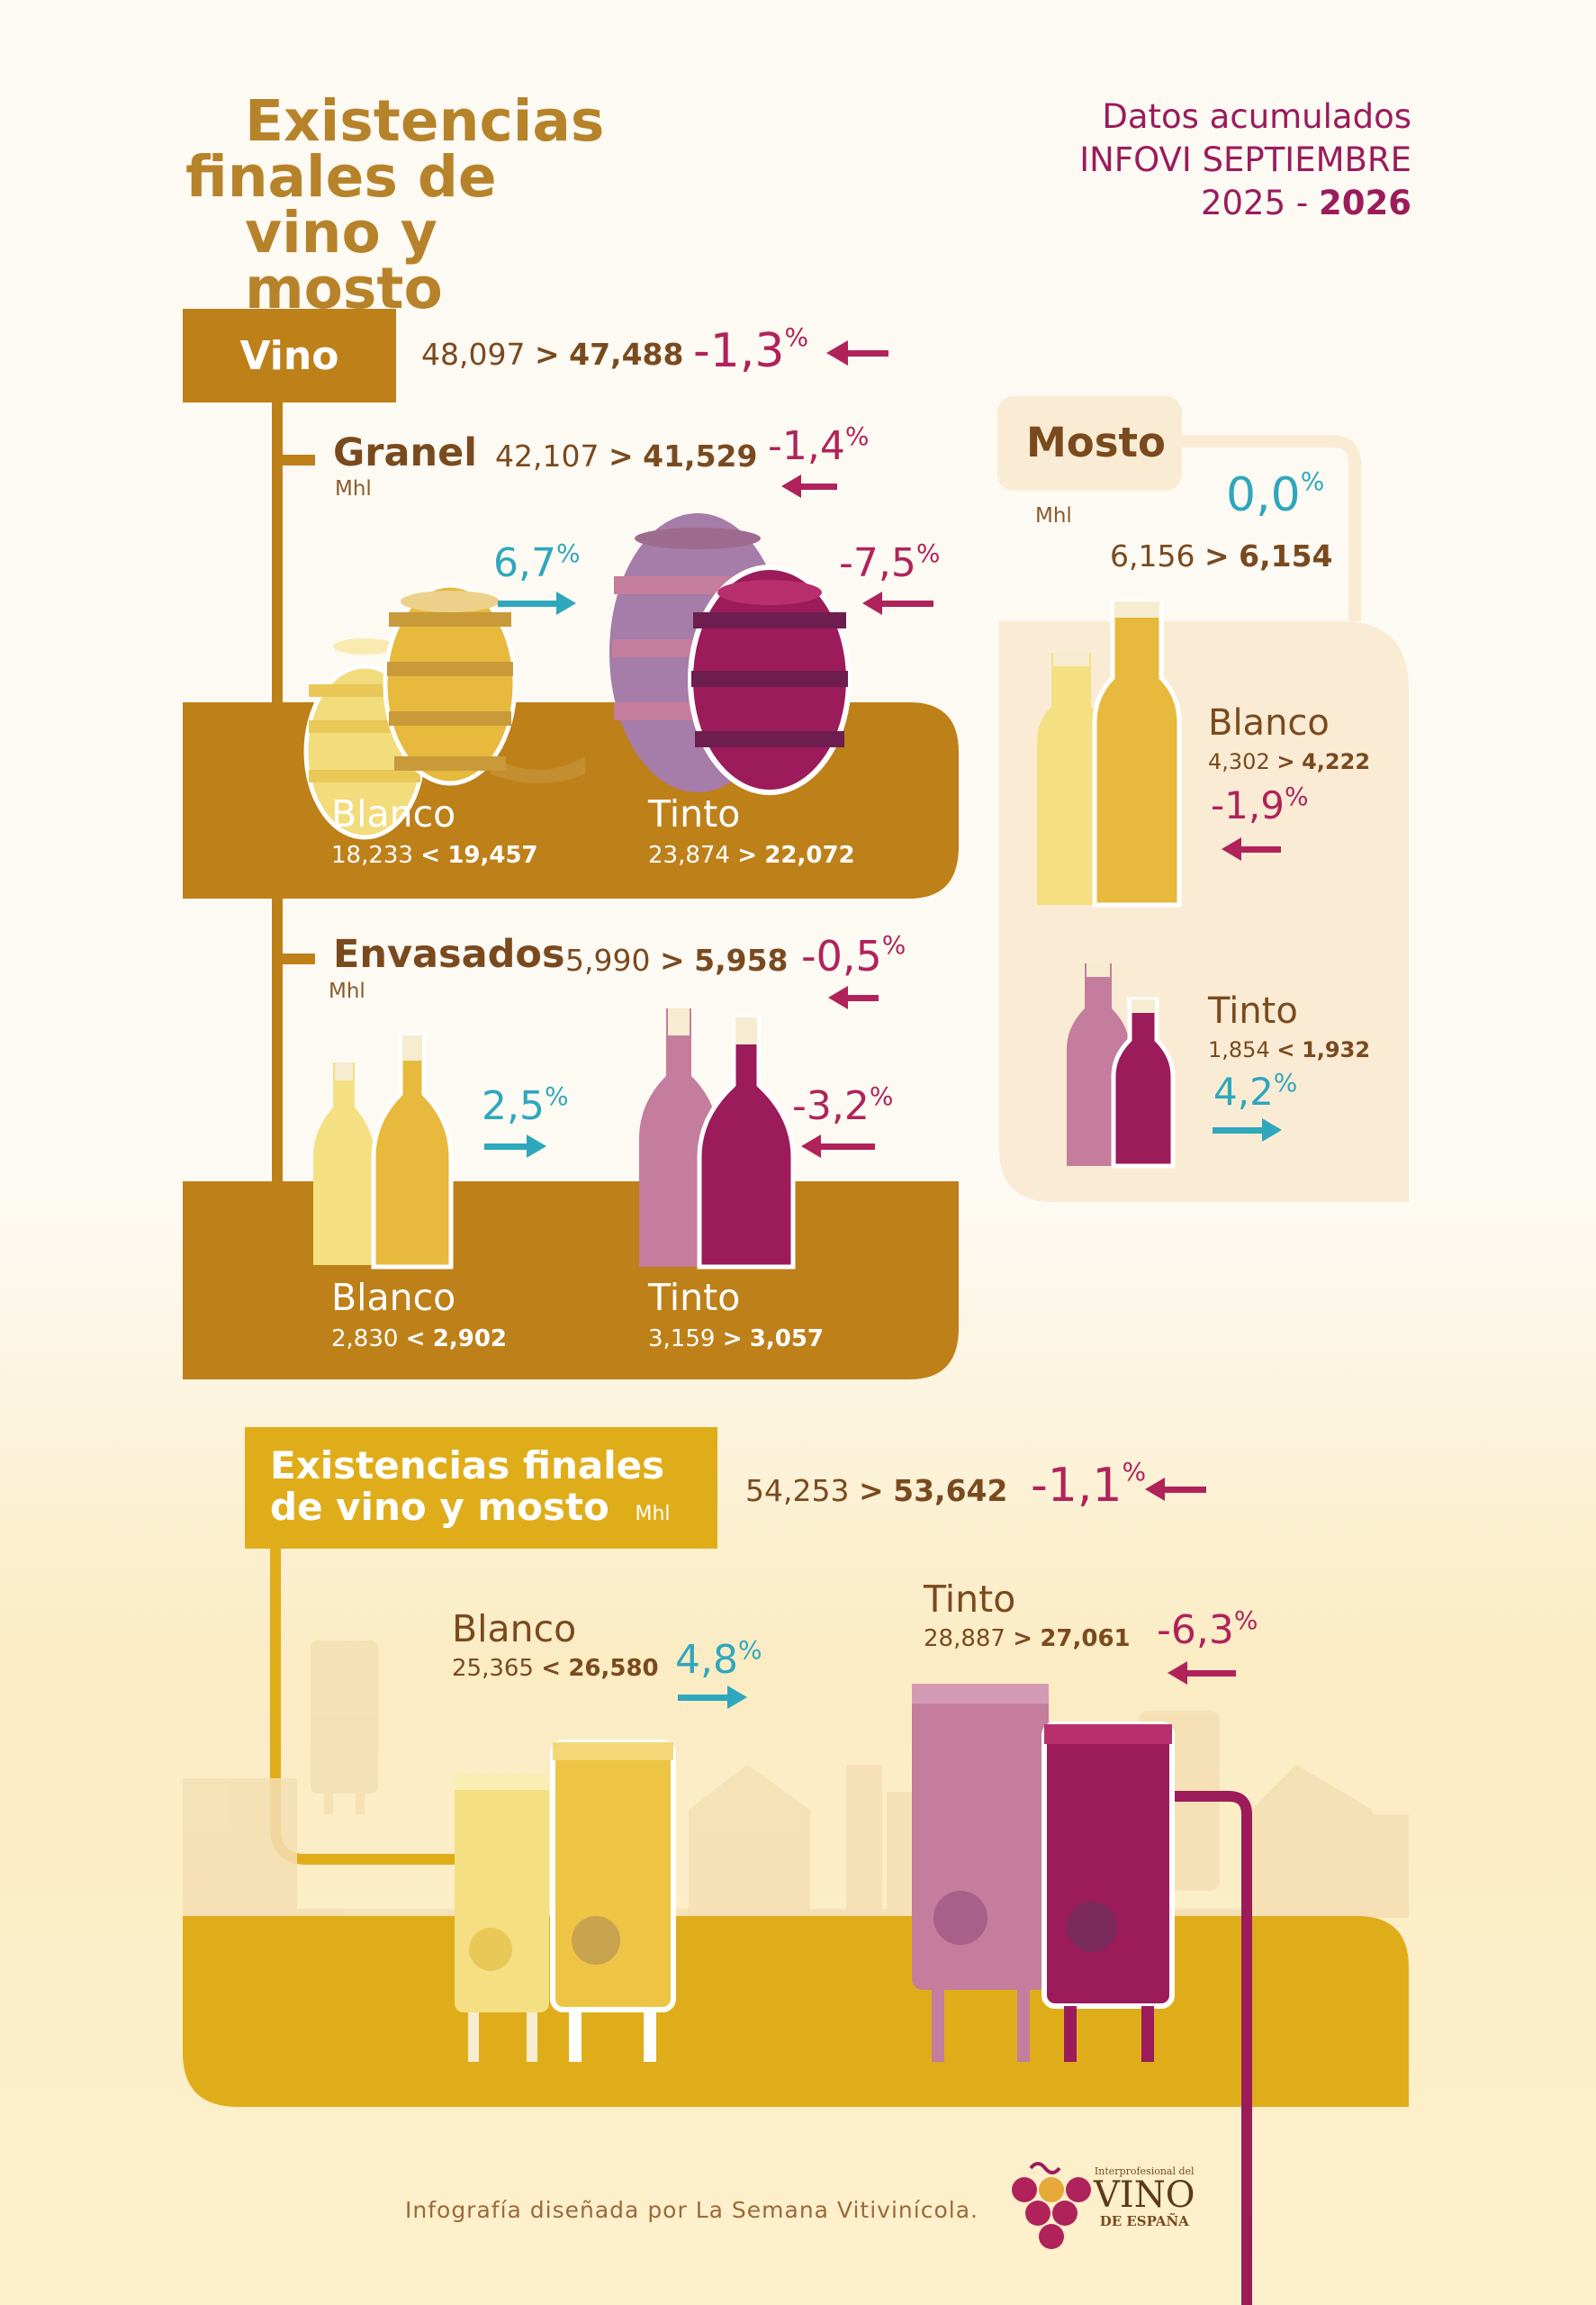 The image size is (1596, 2305). What do you see at coordinates (1254, 203) in the screenshot?
I see `year-from: 2025 -` at bounding box center [1254, 203].